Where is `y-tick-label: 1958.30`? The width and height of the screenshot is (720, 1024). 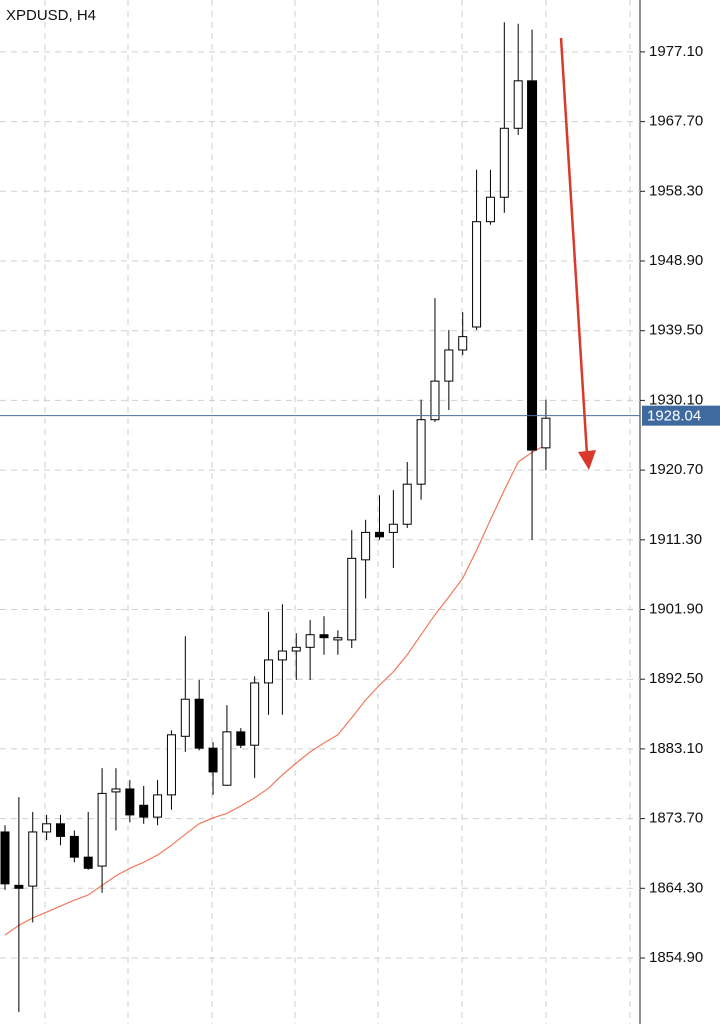
y-tick-label: 1958.30 is located at coordinates (676, 190).